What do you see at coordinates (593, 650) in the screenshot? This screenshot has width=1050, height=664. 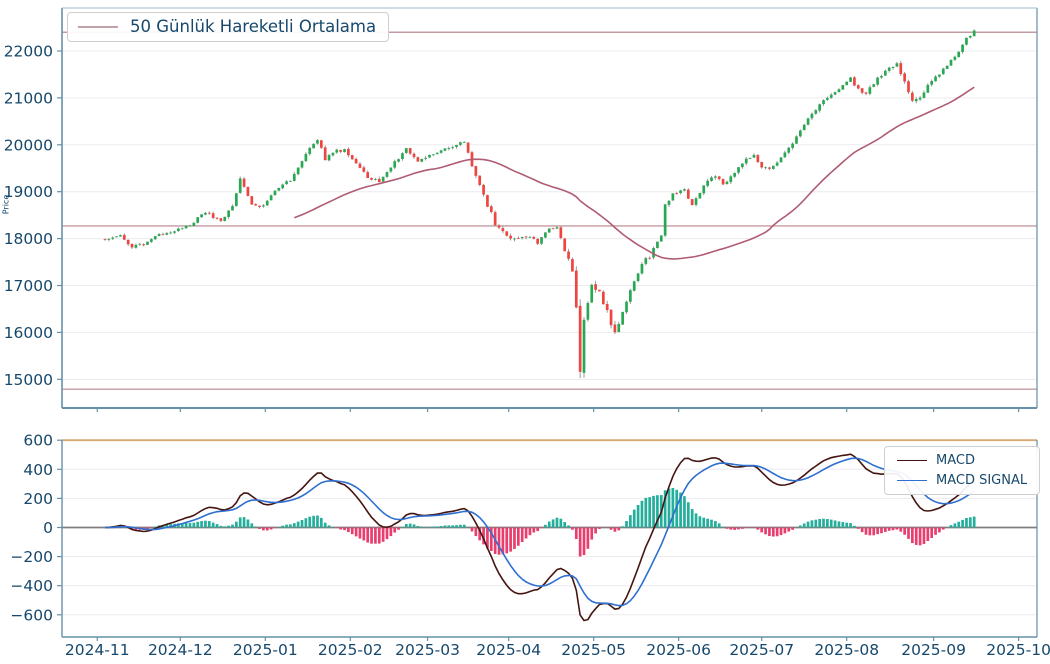 I see `svg-text: 2025-05` at bounding box center [593, 650].